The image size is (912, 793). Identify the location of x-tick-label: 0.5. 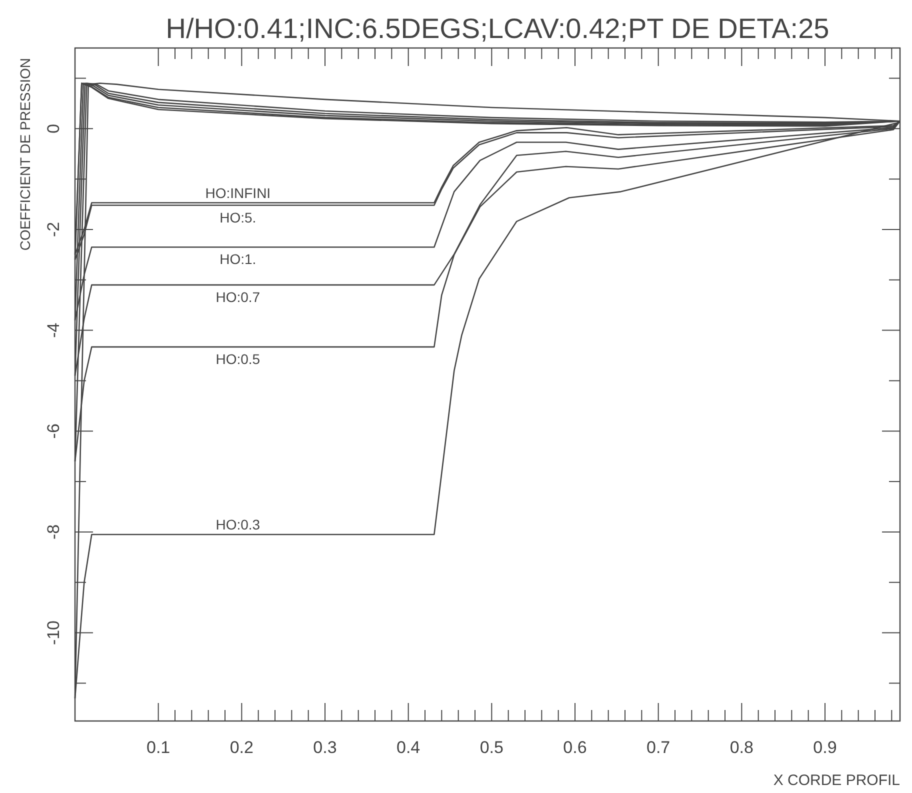
(492, 747).